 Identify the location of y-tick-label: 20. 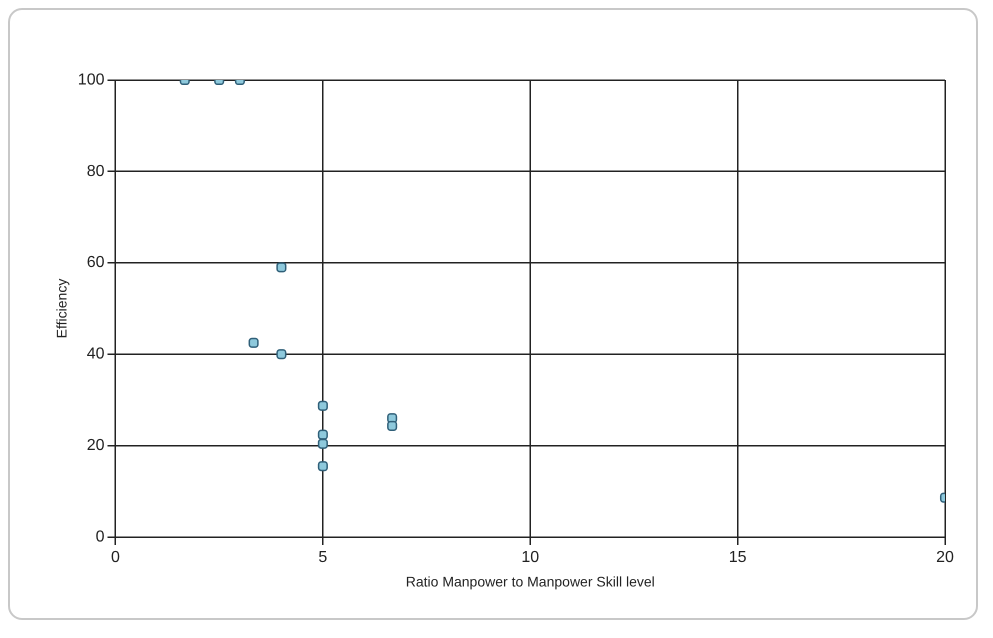
(95, 445).